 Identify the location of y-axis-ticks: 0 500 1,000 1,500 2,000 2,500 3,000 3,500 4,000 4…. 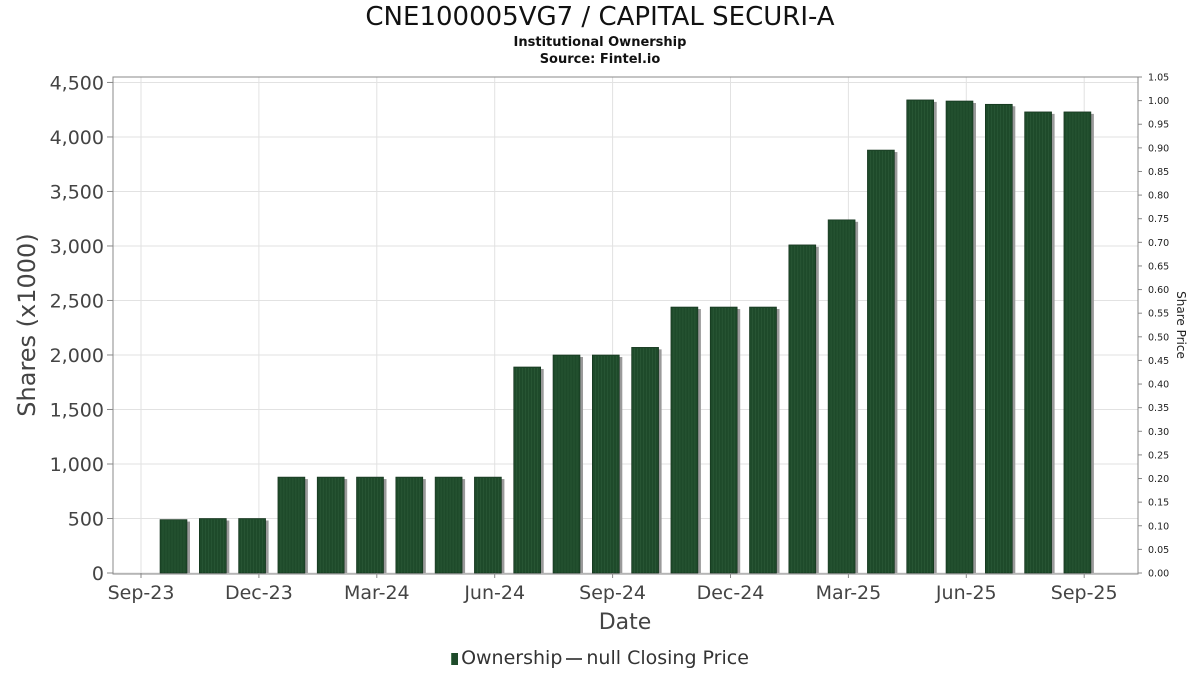
(81, 328).